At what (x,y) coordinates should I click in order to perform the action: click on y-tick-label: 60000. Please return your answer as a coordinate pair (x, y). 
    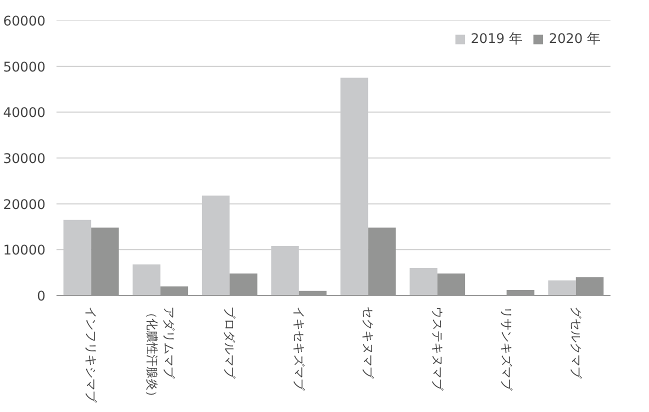
    Looking at the image, I should click on (24, 22).